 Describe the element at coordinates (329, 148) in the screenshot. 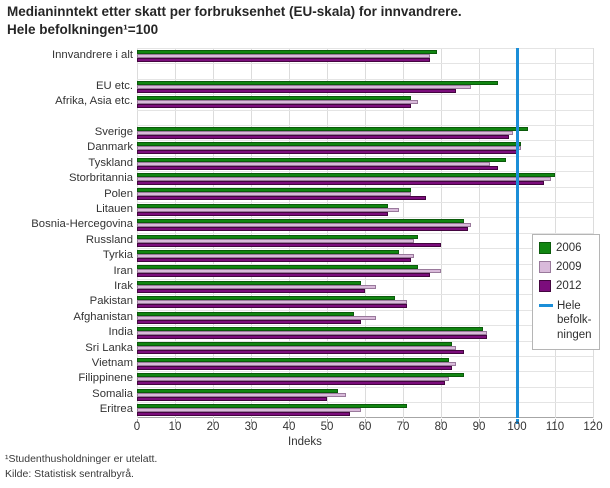

I see `bar-2009-danmark` at that location.